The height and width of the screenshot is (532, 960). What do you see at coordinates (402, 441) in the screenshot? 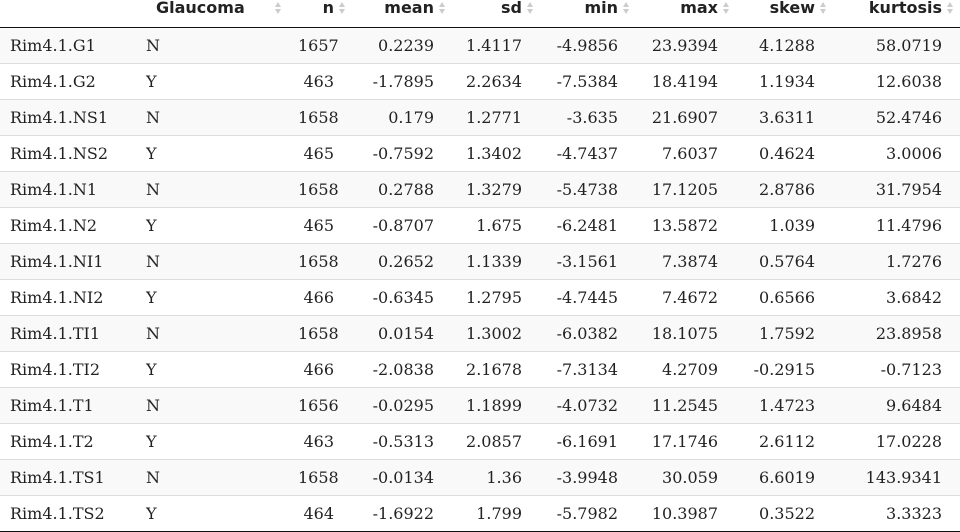
I see `mean-cell: -0.5313` at bounding box center [402, 441].